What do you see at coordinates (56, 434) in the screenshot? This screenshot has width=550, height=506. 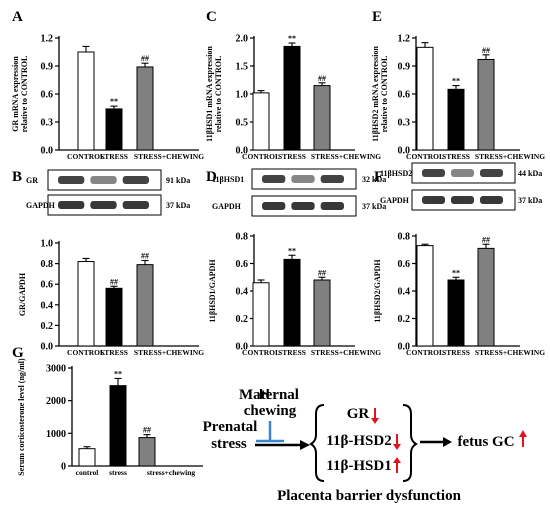 I see `y-tick-label: 1000` at bounding box center [56, 434].